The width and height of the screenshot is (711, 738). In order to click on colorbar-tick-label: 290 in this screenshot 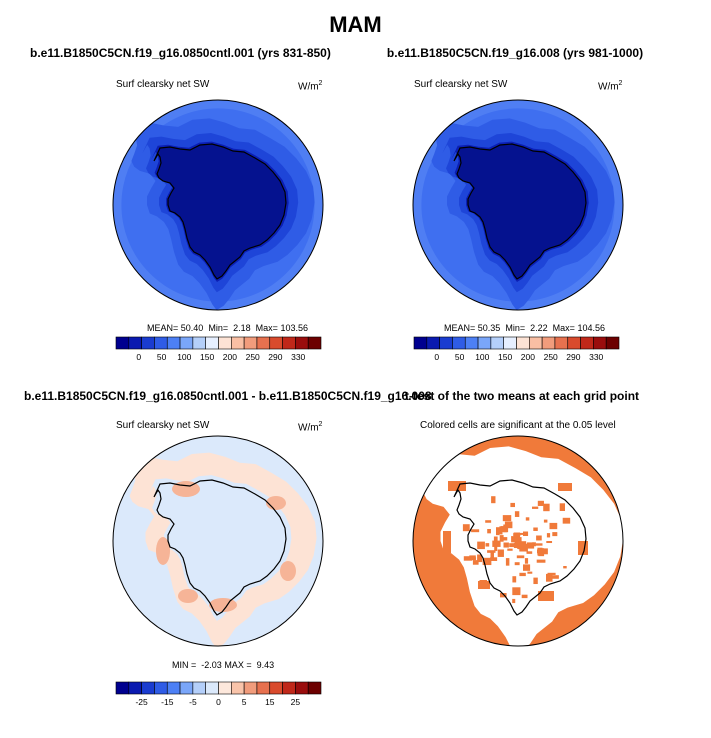, I will do `click(275, 357)`.